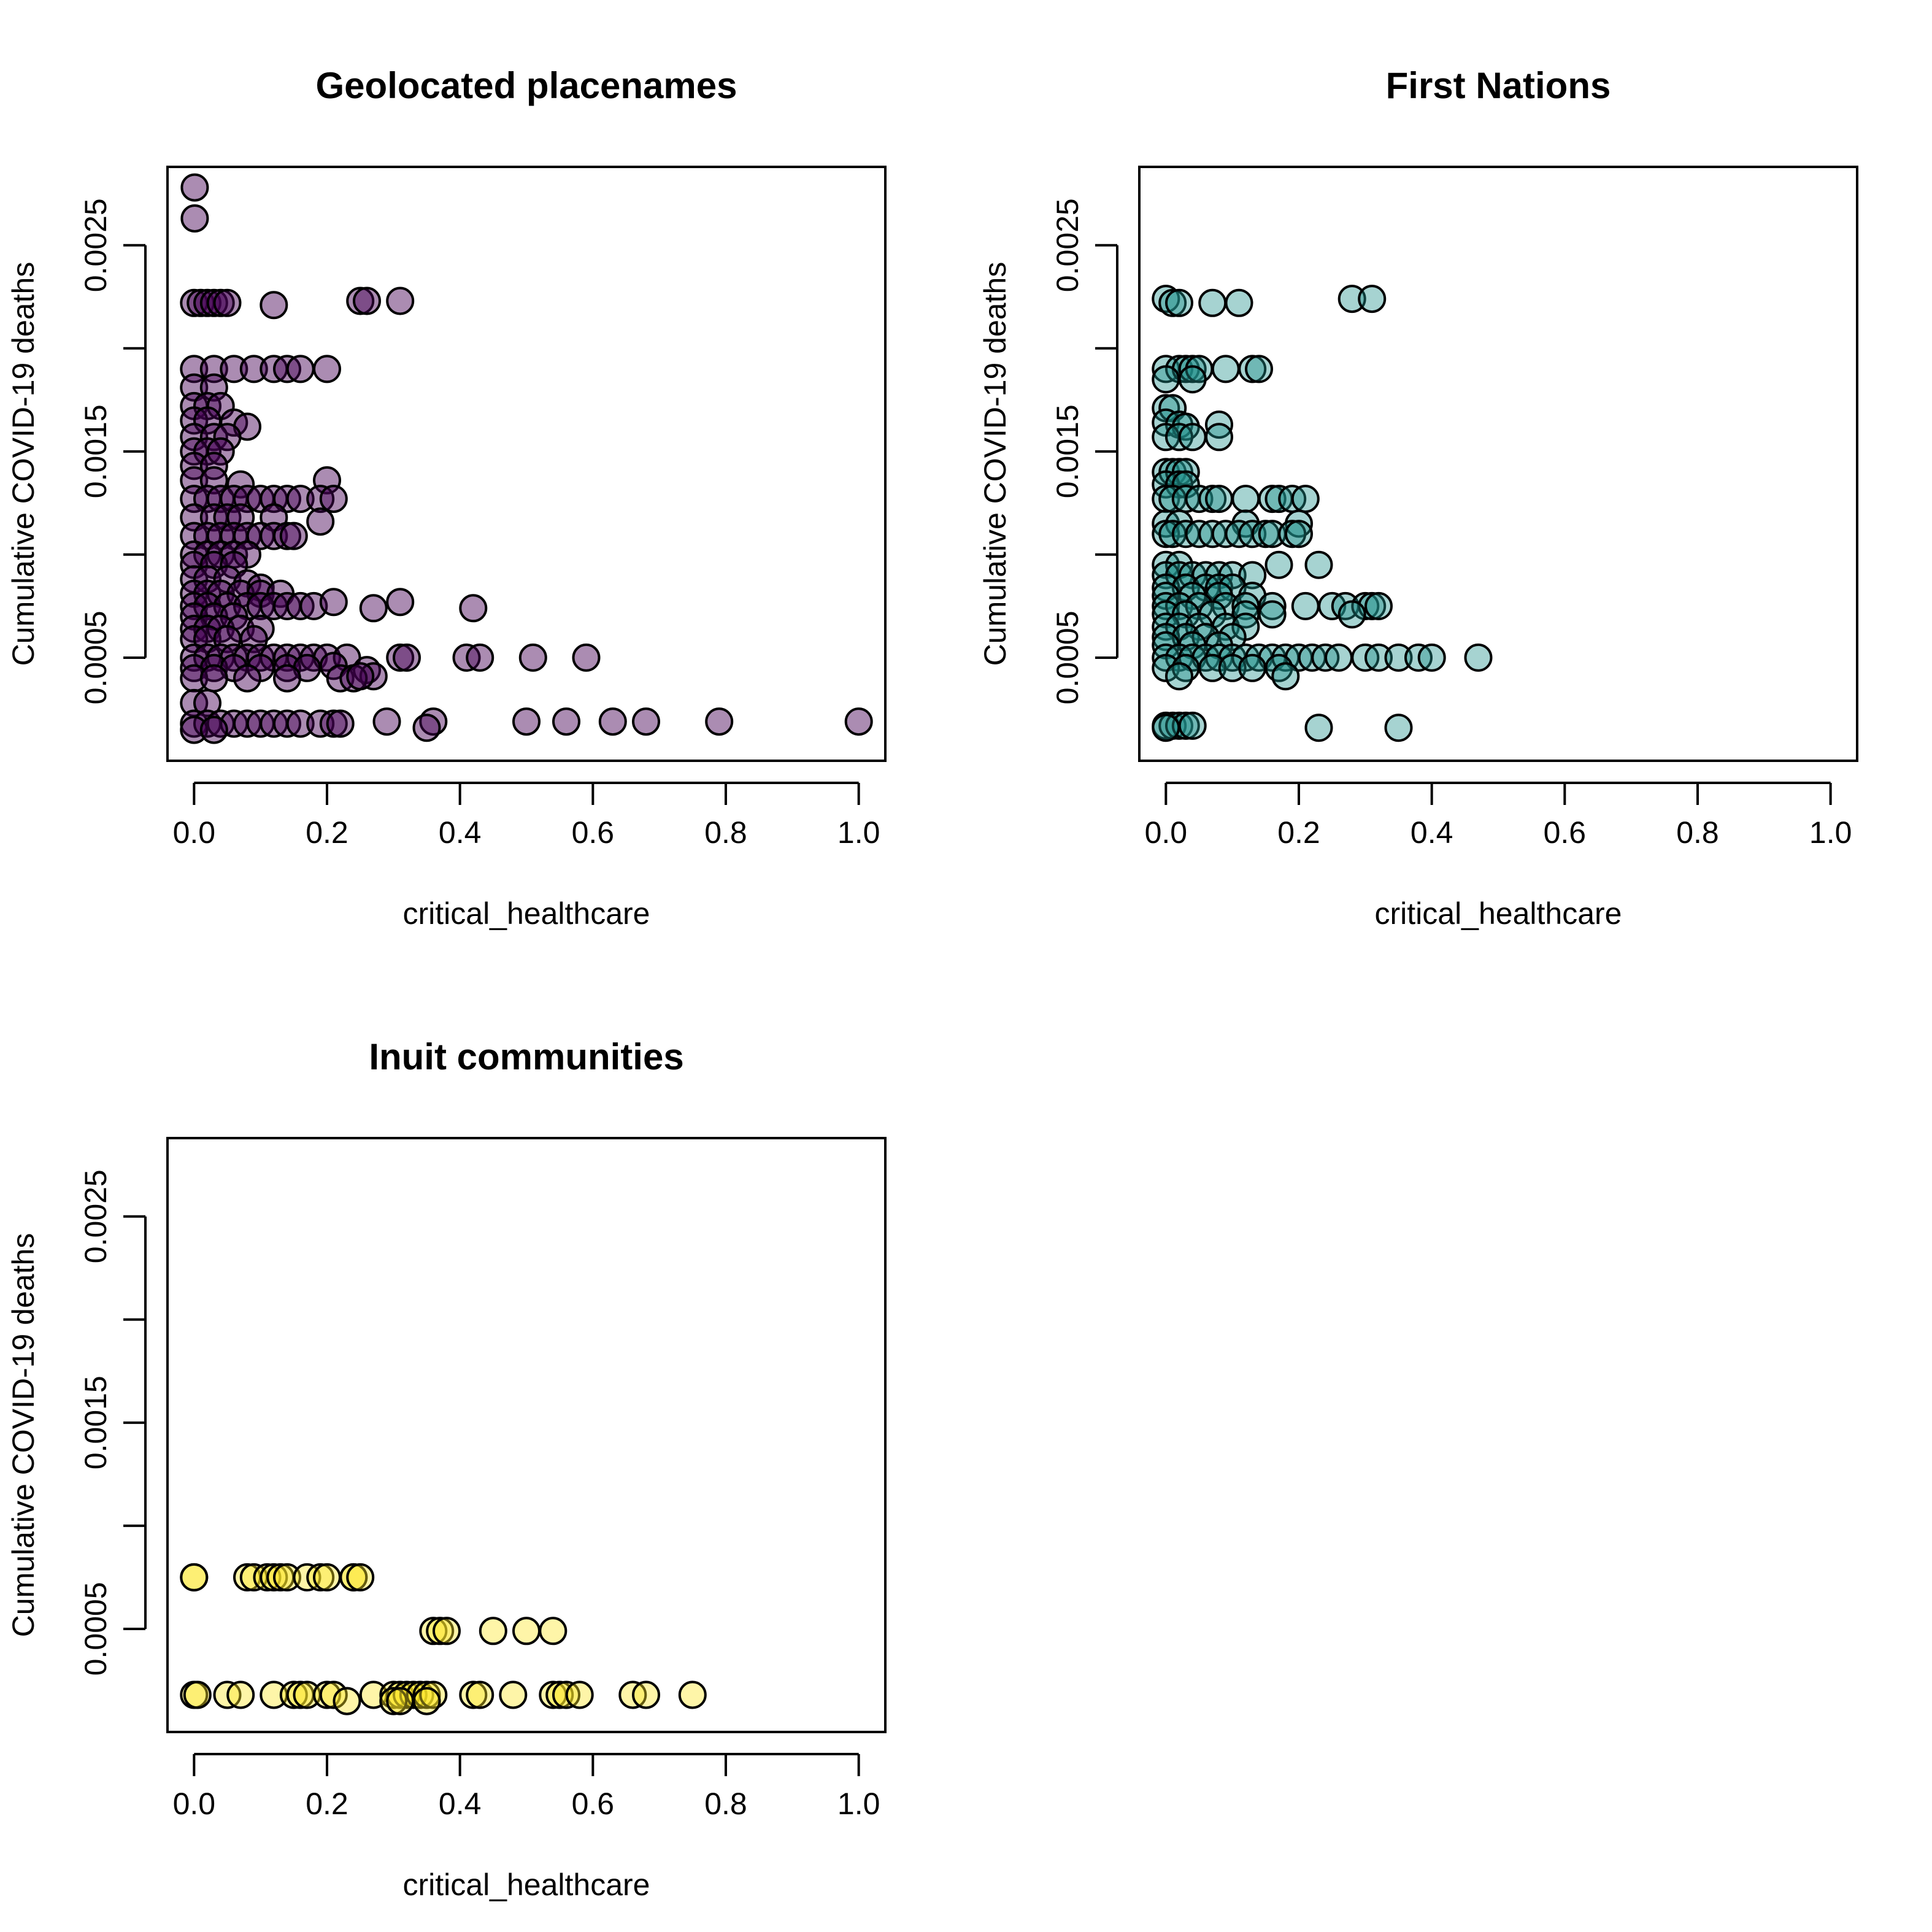 This screenshot has width=1932, height=1932. I want to click on y-tick-label: 0.0015, so click(96, 451).